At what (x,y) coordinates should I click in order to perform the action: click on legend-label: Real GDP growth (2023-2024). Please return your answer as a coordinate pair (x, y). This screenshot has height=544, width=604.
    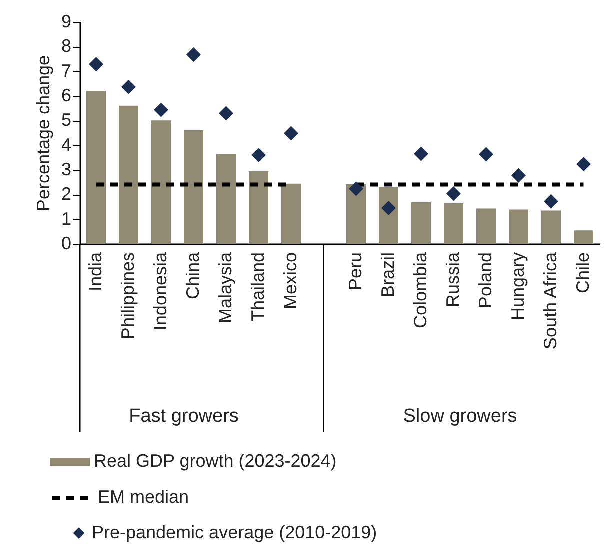
    Looking at the image, I should click on (215, 461).